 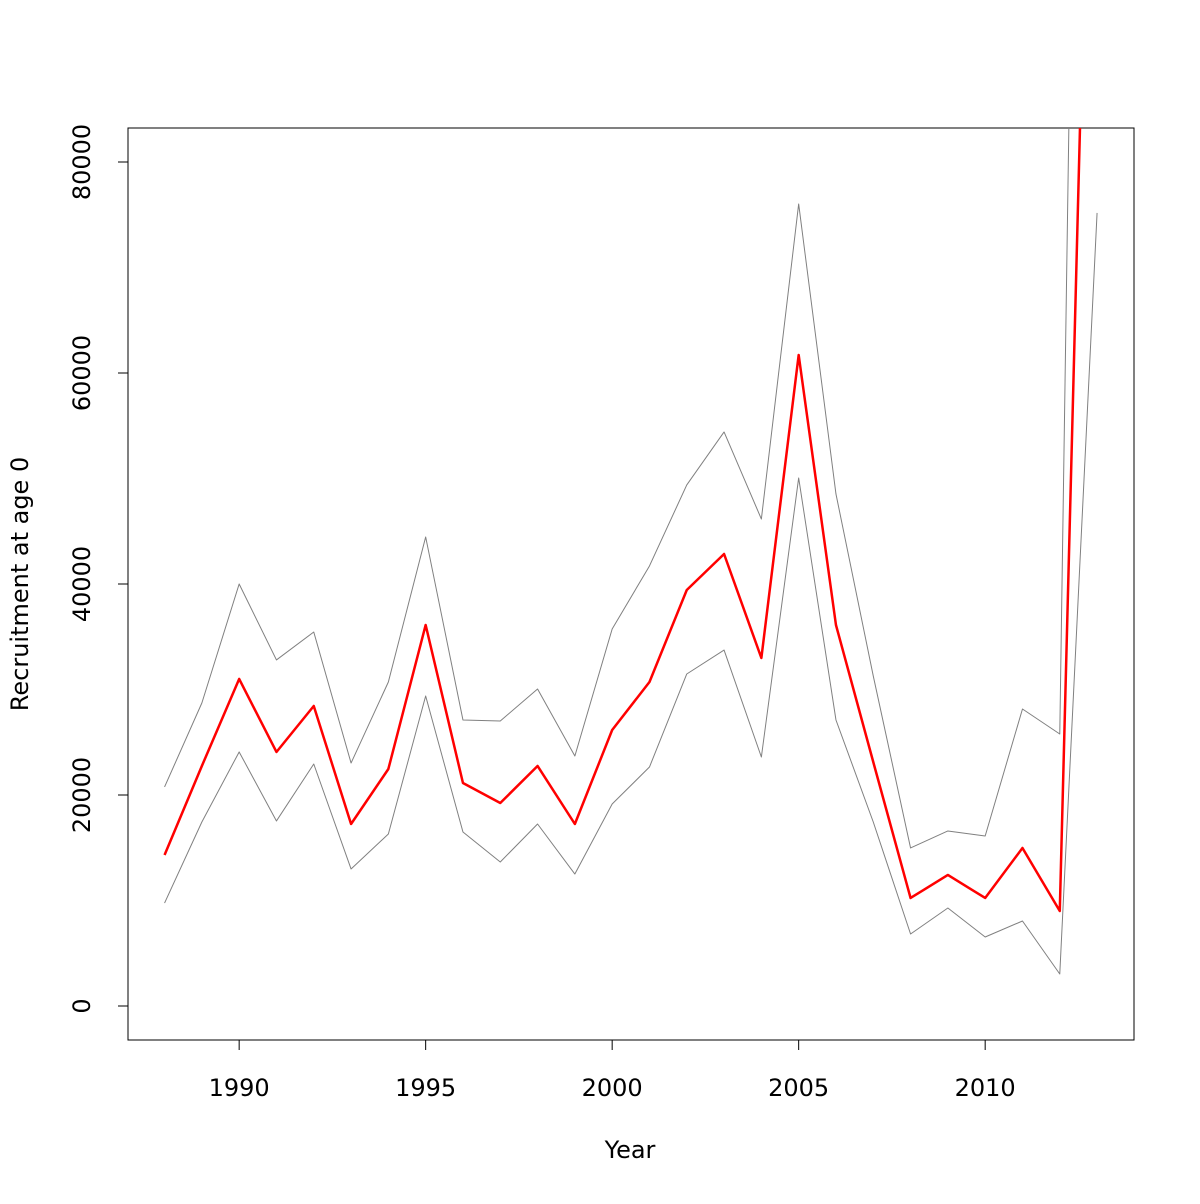 I want to click on y-tick-label: 40000, so click(x=82, y=584).